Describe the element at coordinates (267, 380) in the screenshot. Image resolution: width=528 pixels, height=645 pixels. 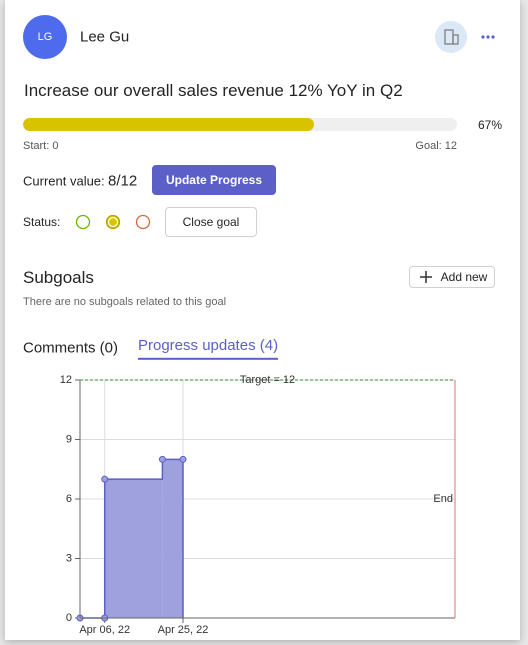
I see `target-label: Target = 12` at that location.